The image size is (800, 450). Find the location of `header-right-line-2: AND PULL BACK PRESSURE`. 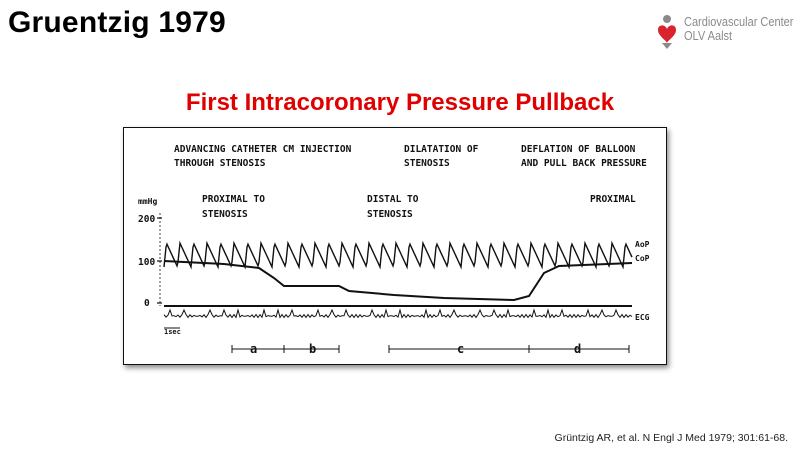

header-right-line-2: AND PULL BACK PRESSURE is located at coordinates (584, 163).